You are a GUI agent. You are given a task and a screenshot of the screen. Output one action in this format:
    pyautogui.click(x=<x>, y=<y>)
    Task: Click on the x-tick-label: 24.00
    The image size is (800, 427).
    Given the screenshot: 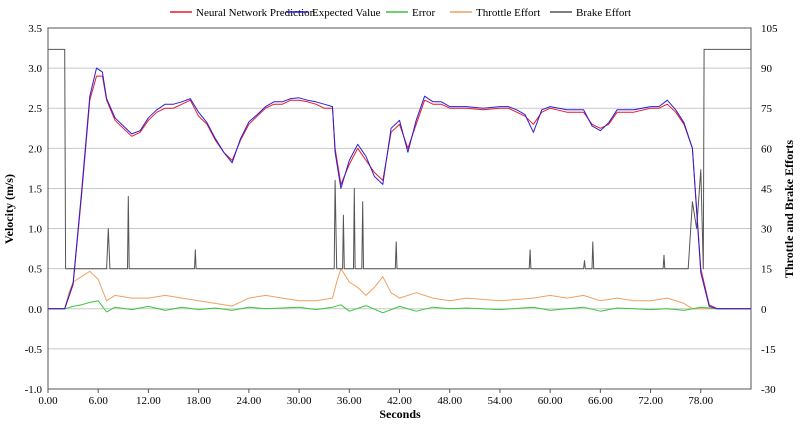 What is the action you would take?
    pyautogui.click(x=248, y=401)
    